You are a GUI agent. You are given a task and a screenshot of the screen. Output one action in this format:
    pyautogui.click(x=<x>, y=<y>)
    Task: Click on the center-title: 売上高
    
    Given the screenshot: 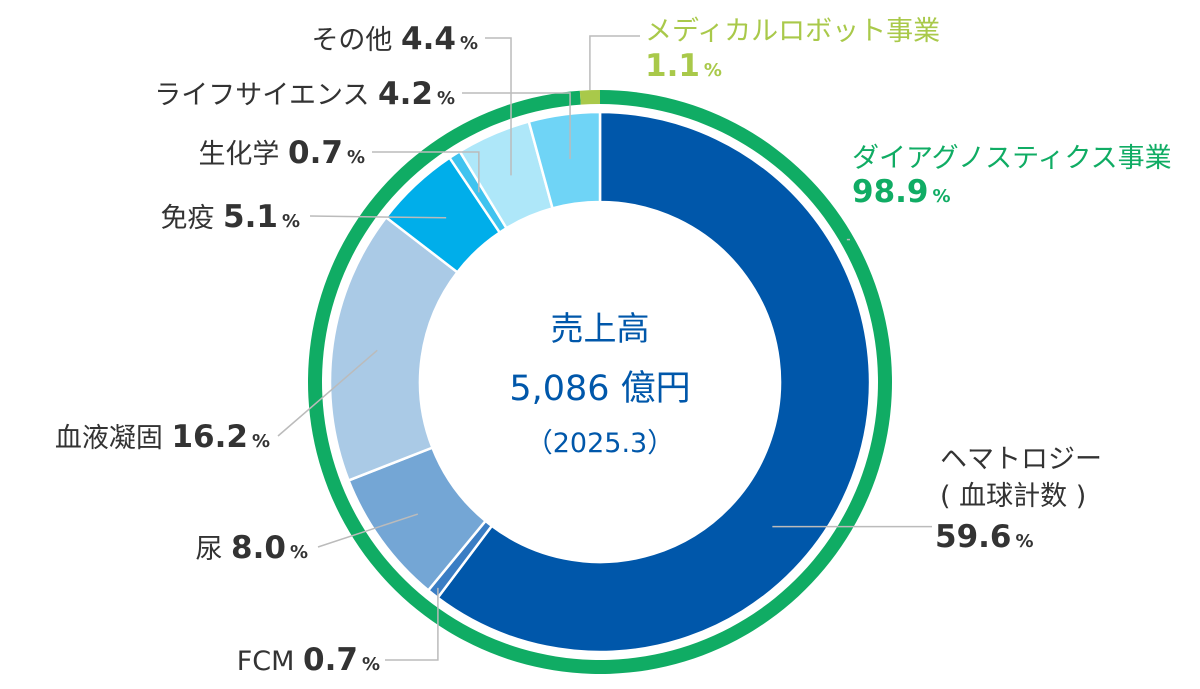 What is the action you would take?
    pyautogui.click(x=600, y=328)
    